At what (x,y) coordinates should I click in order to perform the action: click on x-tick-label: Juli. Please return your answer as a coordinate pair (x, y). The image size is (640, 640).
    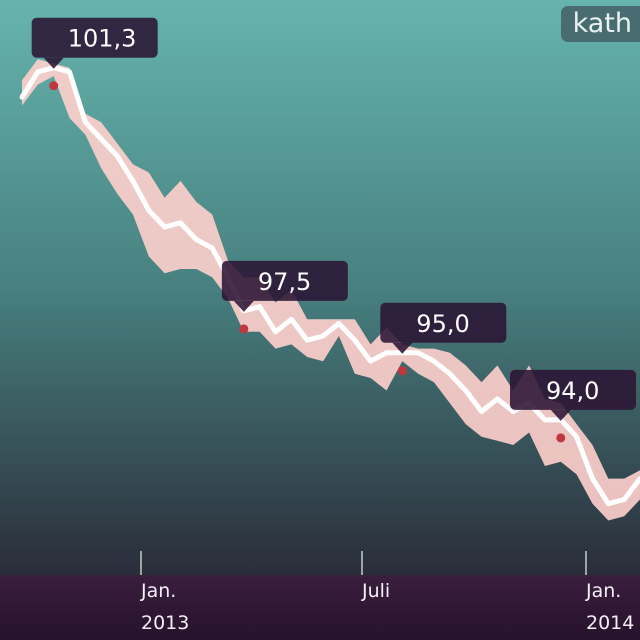
    Looking at the image, I should click on (375, 591).